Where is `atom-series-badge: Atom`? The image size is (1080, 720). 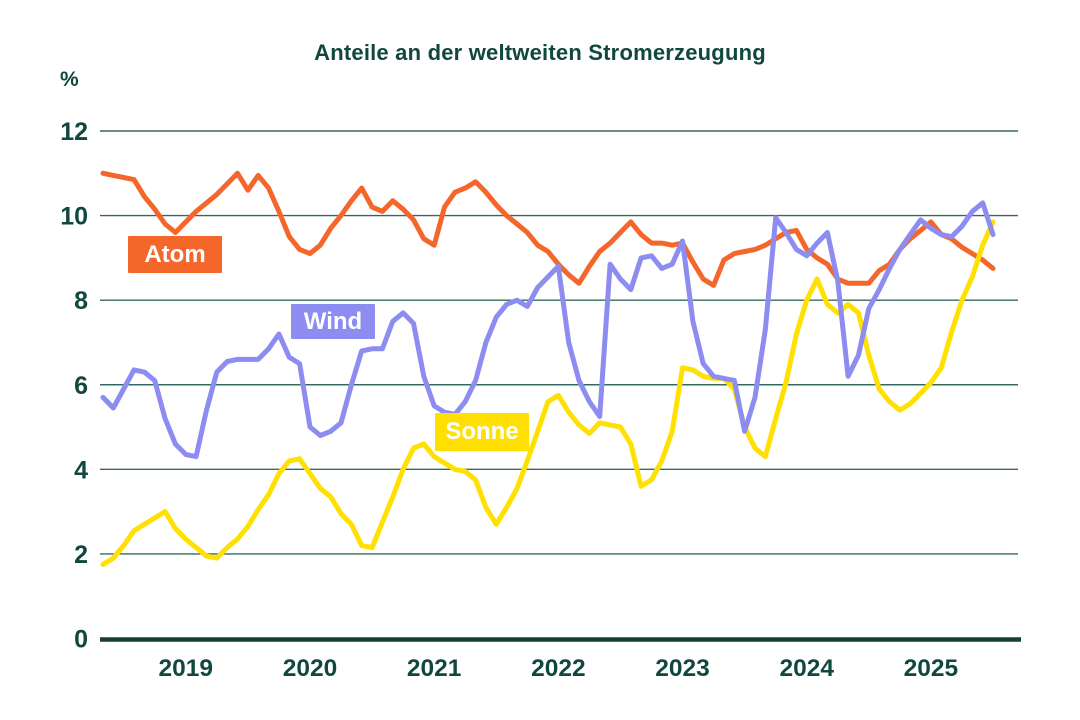
atom-series-badge: Atom is located at coordinates (175, 254).